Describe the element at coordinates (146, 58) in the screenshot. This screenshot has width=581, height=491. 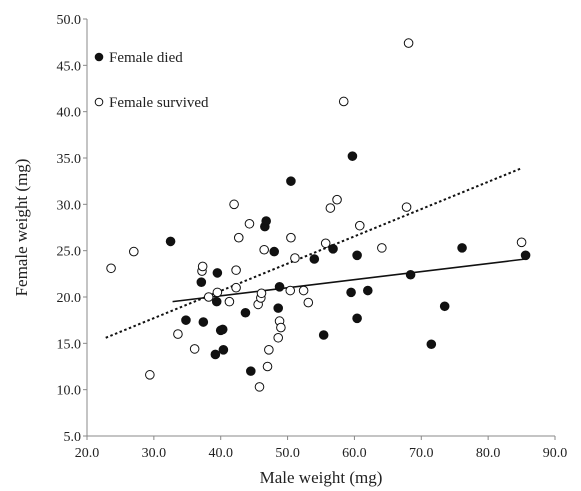
I see `legend-label: Female died` at that location.